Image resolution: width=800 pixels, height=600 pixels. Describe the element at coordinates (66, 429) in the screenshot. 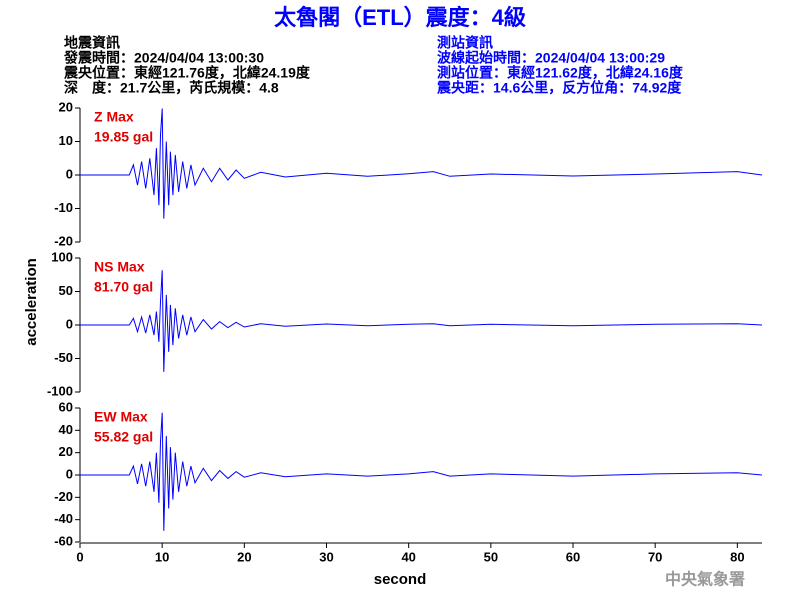

I see `y-tick-label: 40` at that location.